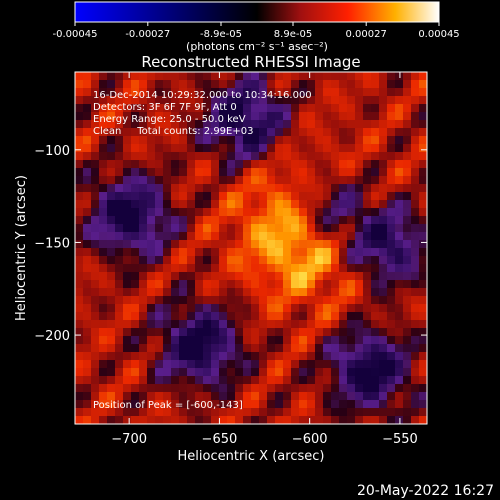 The width and height of the screenshot is (500, 500). I want to click on info-line-detectors: Detectors: 3F 6F 7F 9F, Att 0, so click(165, 107).